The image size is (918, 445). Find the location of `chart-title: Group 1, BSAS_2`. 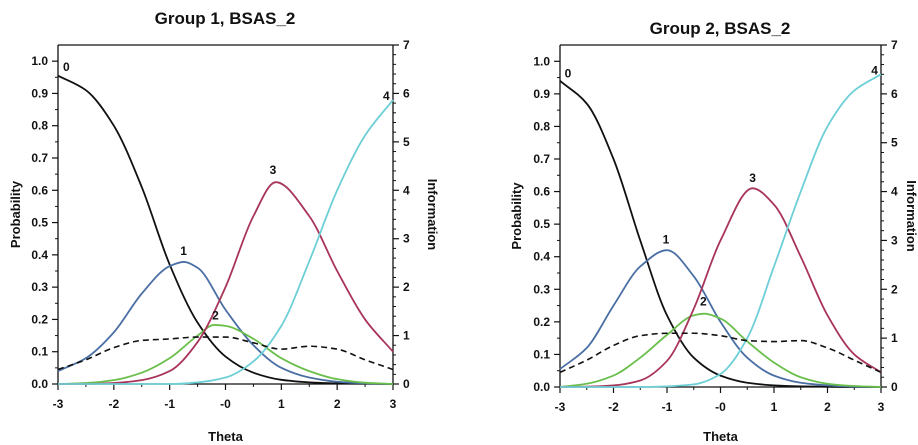

chart-title: Group 1, BSAS_2 is located at coordinates (225, 18).